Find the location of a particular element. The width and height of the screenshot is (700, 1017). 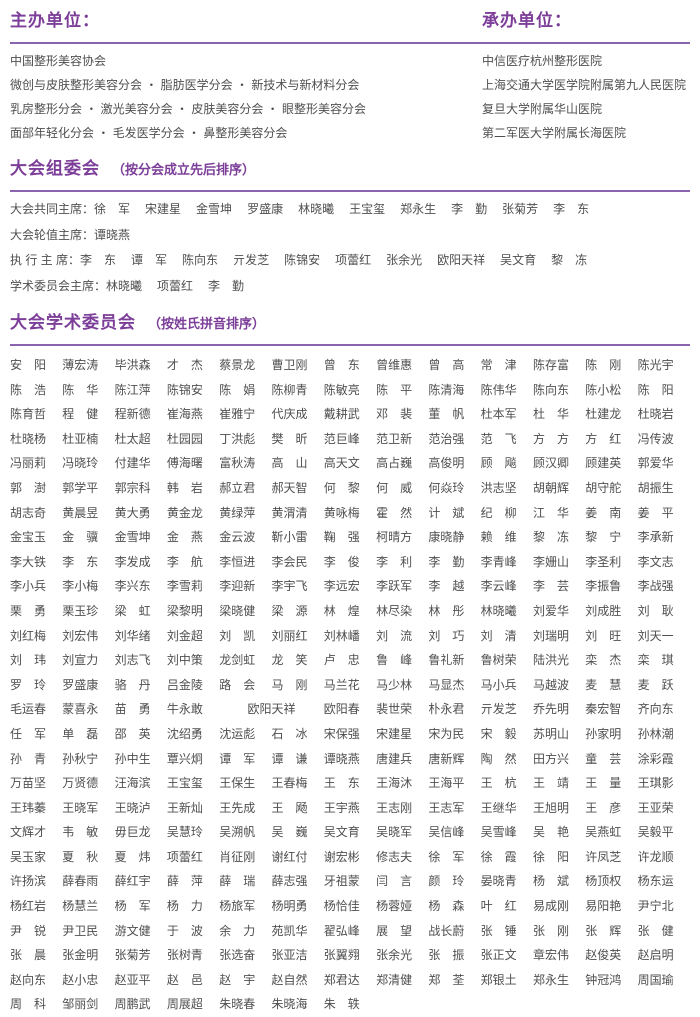

person-name: 谭 军 is located at coordinates (237, 758).